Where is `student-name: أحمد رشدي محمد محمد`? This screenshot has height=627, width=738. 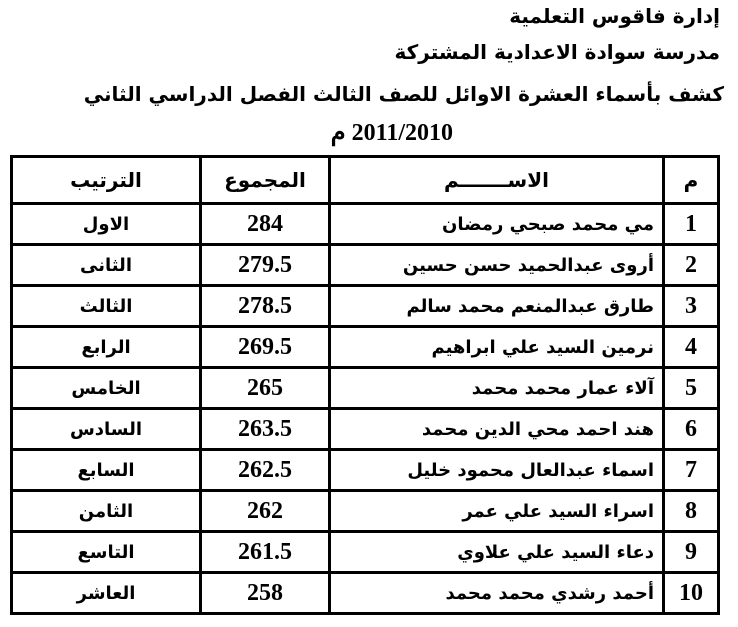
student-name: أحمد رشدي محمد محمد is located at coordinates (496, 593).